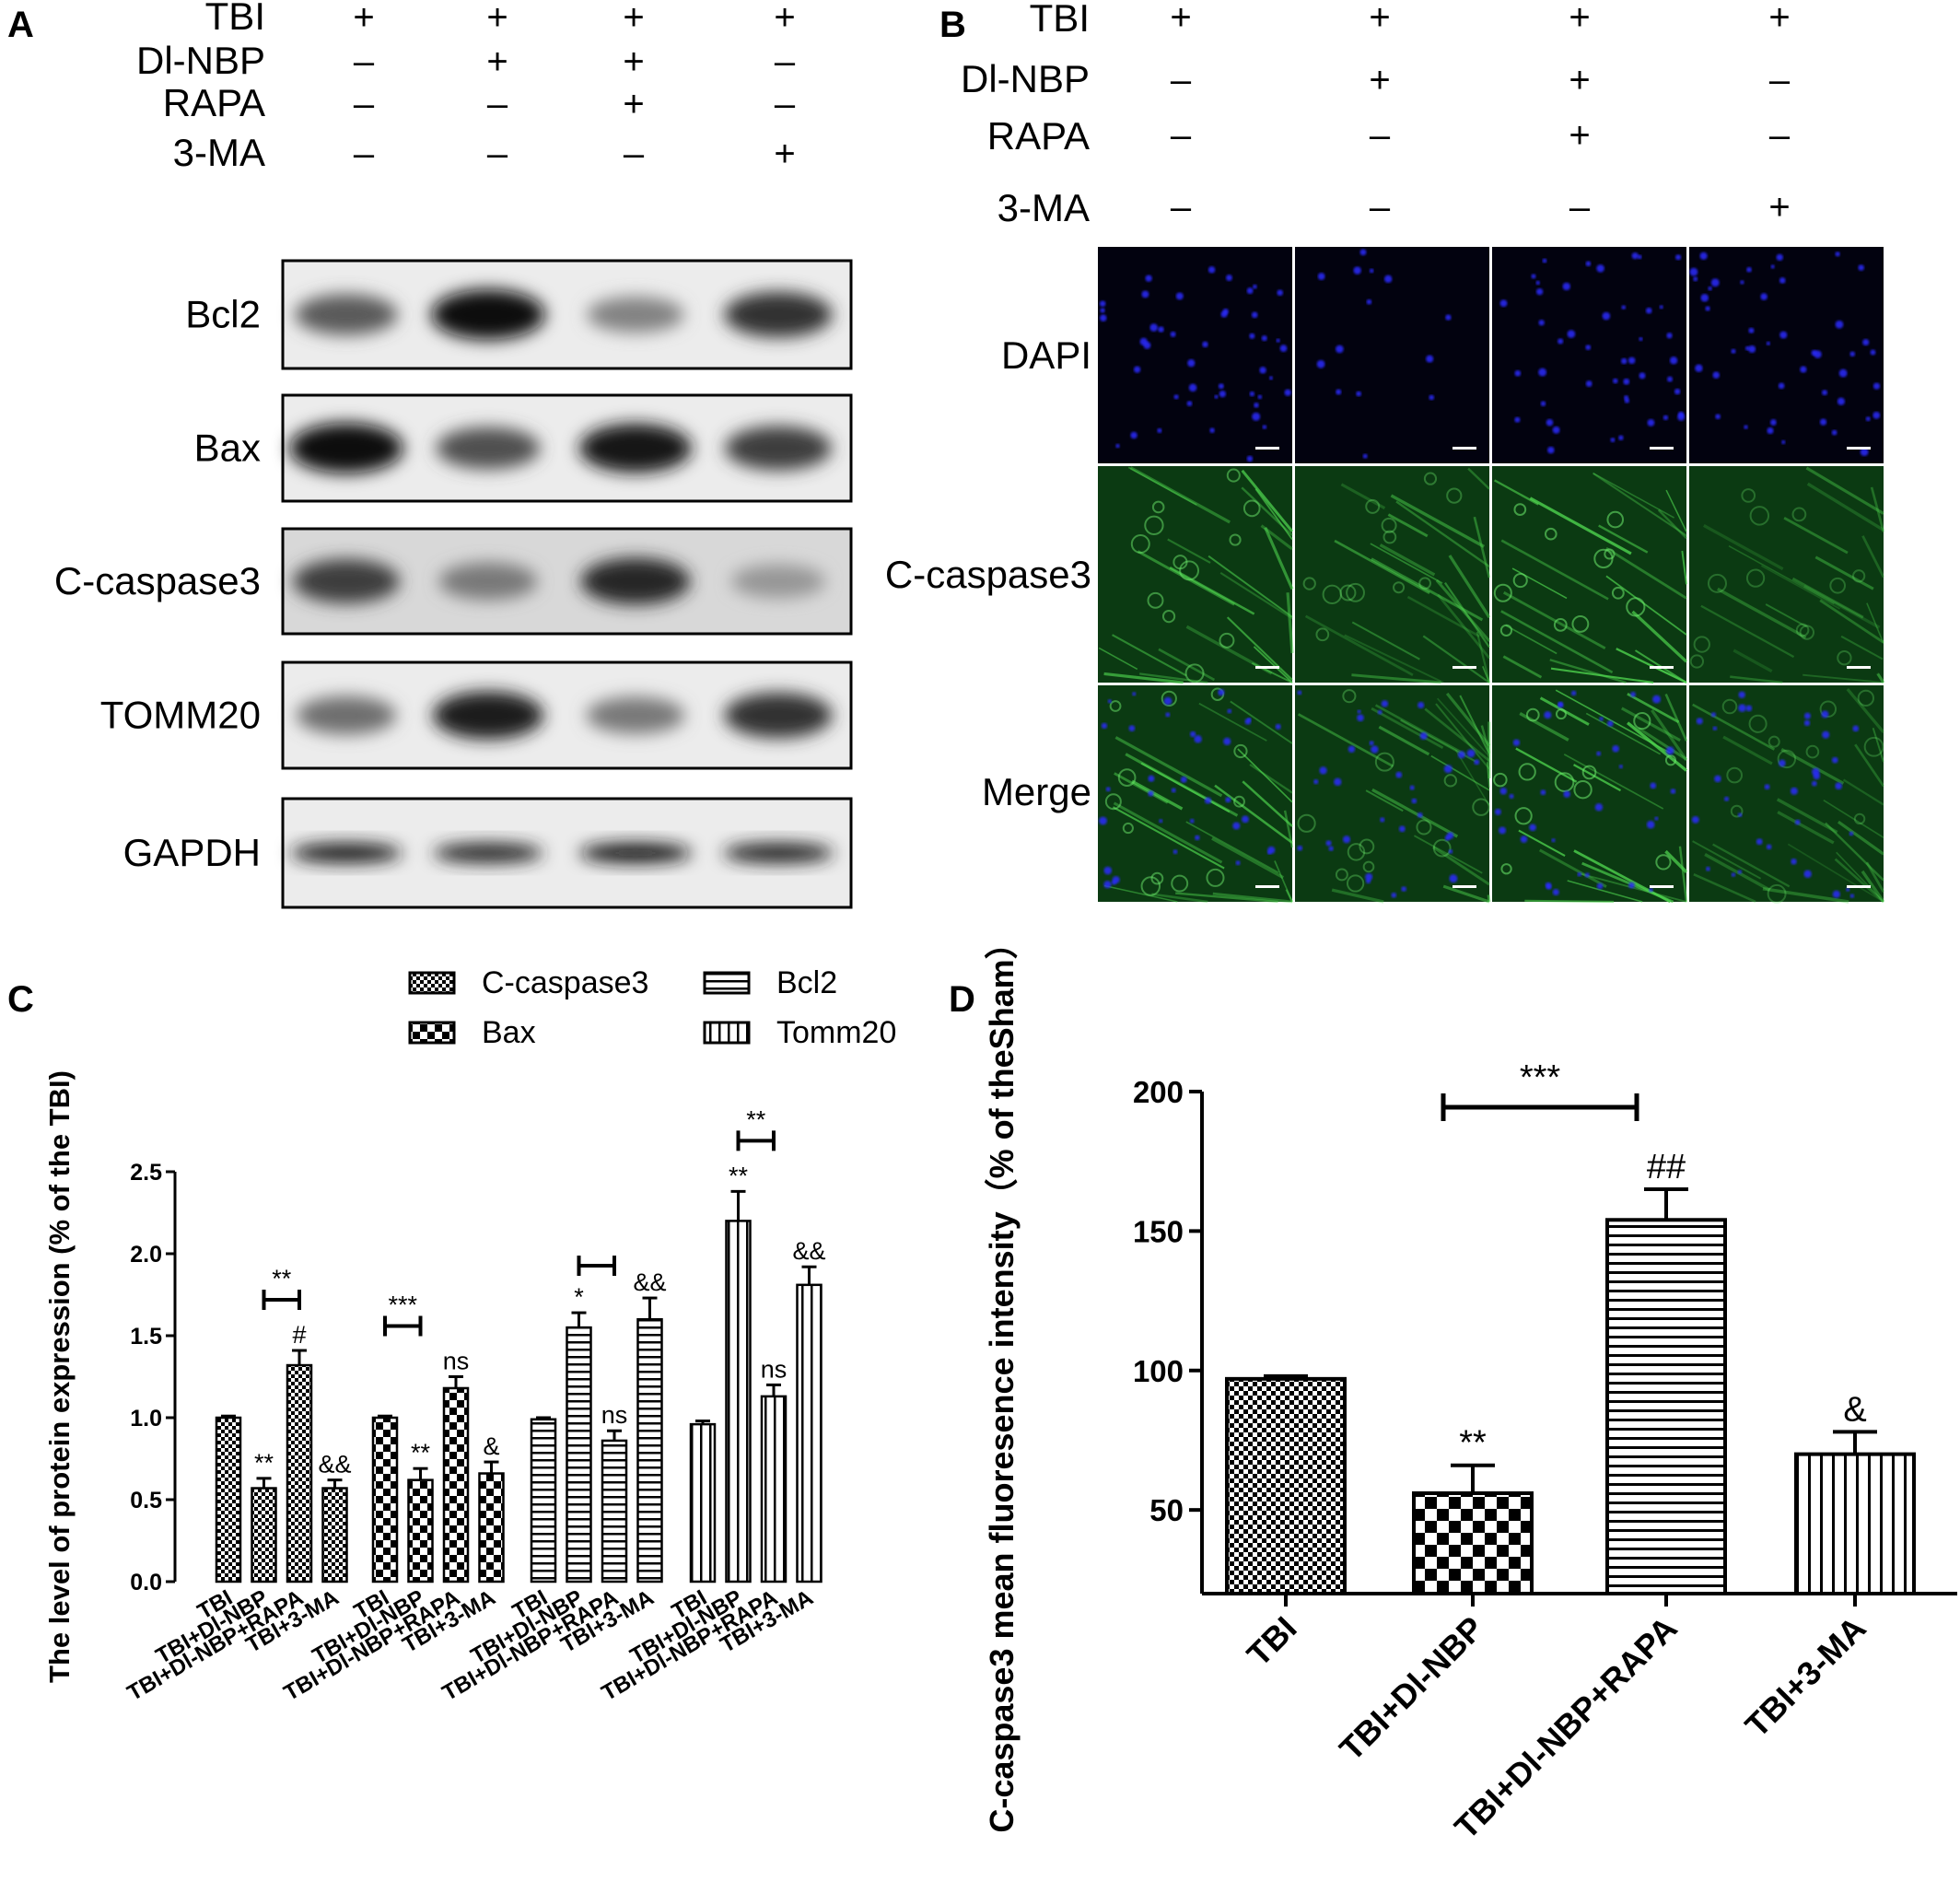  Describe the element at coordinates (1411, 1689) in the screenshot. I see `x-category-label: TBI+Dl-NBP` at that location.